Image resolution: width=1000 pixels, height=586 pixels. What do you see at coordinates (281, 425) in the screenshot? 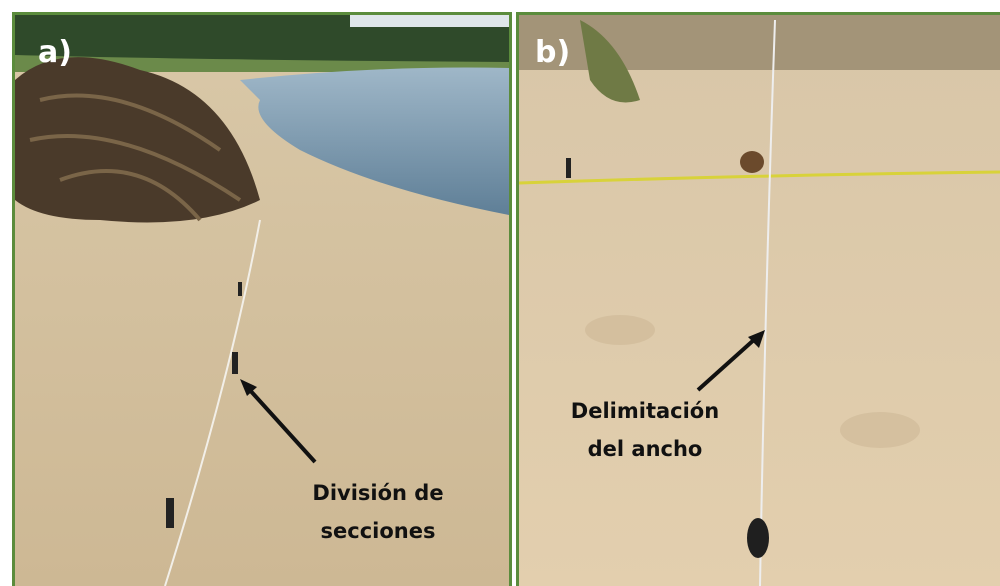
I see `arrow-a` at bounding box center [281, 425].